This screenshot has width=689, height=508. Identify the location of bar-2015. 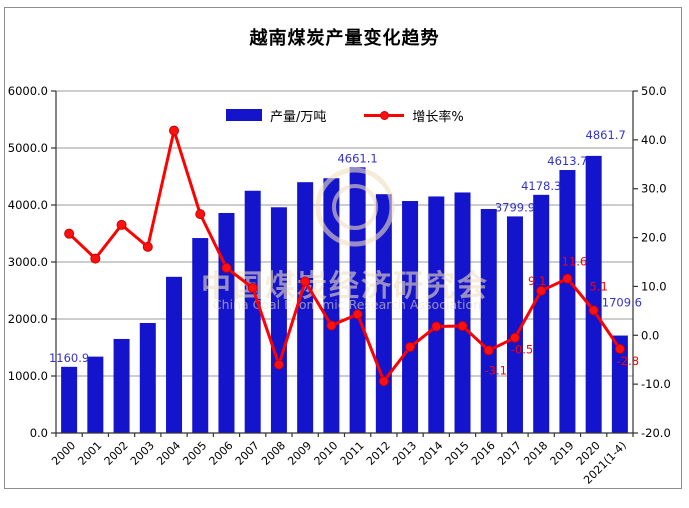
(462, 312).